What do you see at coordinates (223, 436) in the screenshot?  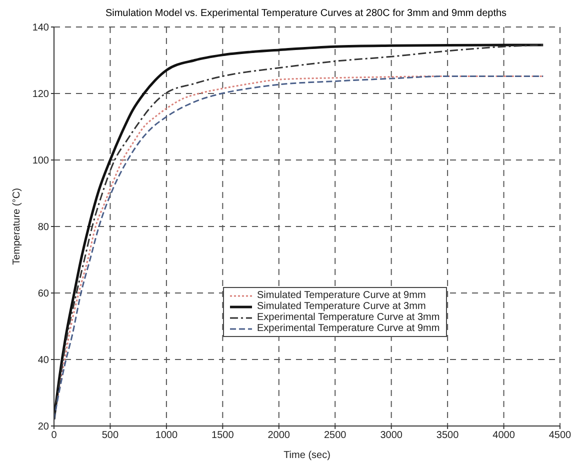 I see `x-tick-label: 1500` at bounding box center [223, 436].